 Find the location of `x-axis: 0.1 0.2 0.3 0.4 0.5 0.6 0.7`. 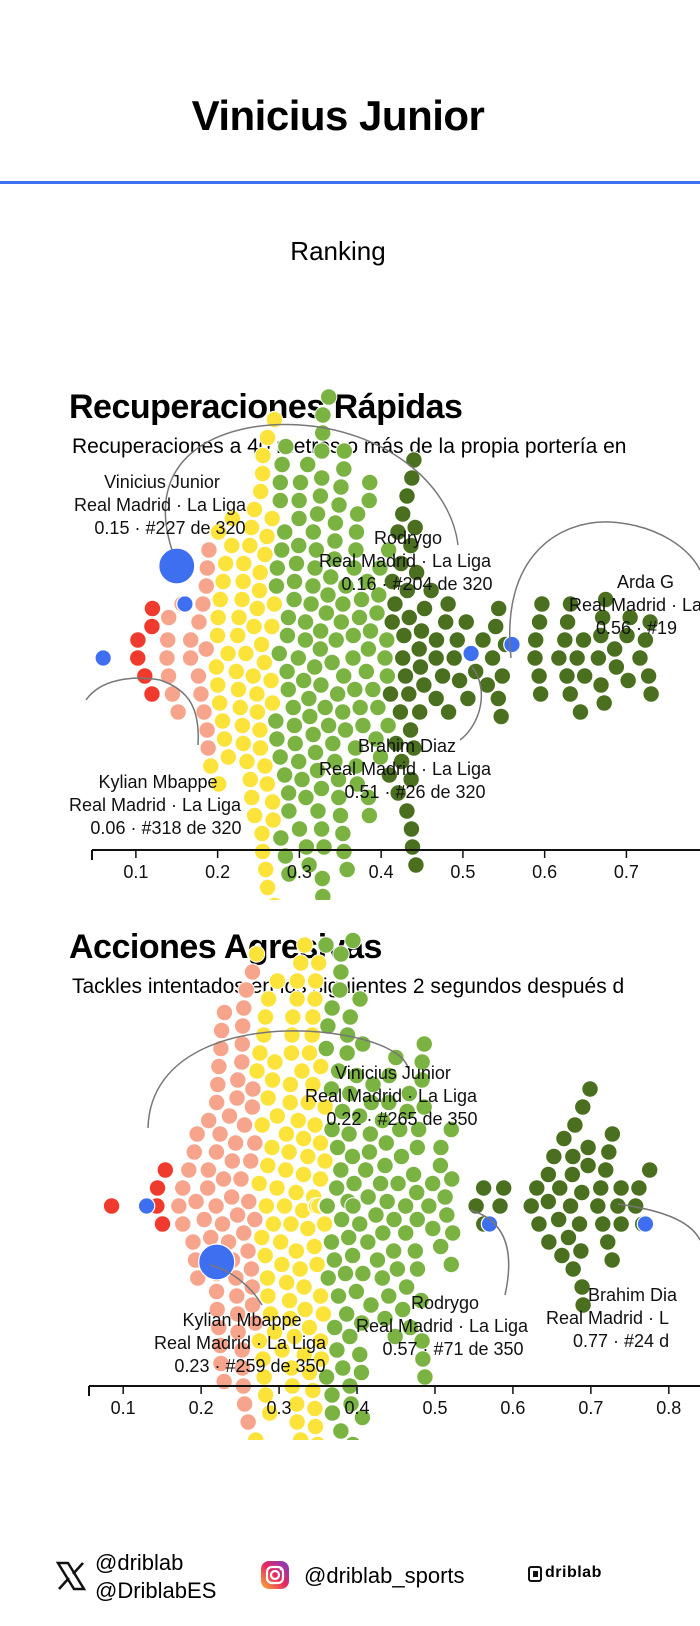

x-axis: 0.1 0.2 0.3 0.4 0.5 0.6 0.7 is located at coordinates (395, 865).